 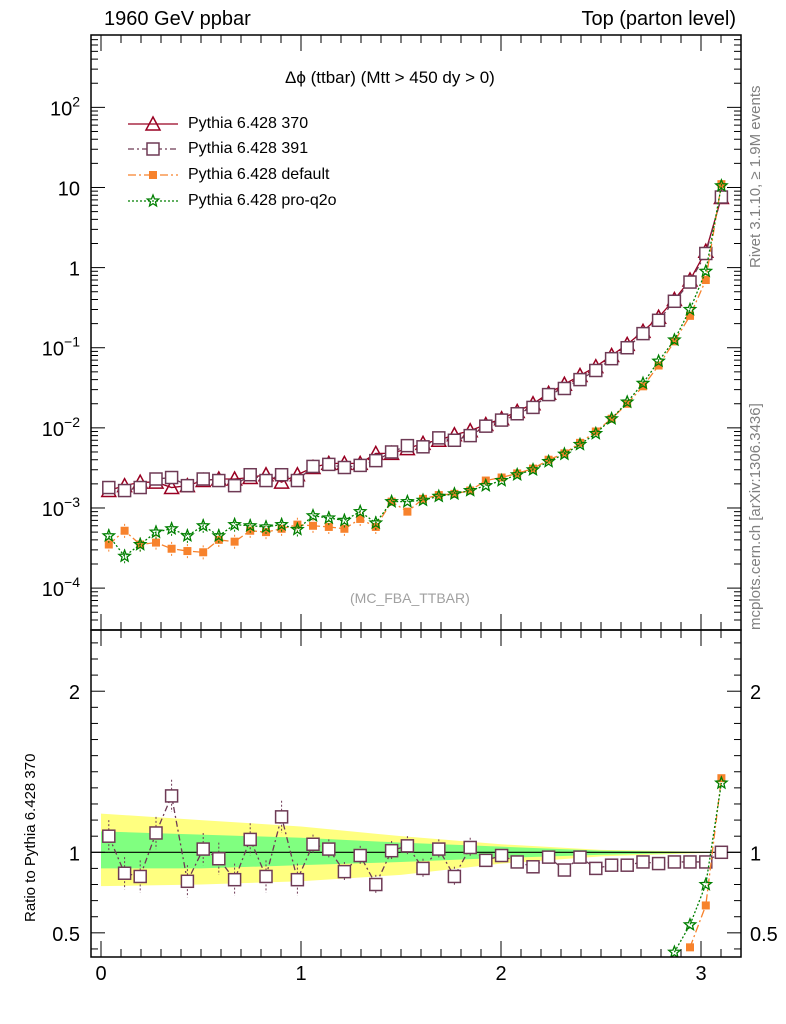 I want to click on legend-label-default: Pythia 6.428 default, so click(x=259, y=174).